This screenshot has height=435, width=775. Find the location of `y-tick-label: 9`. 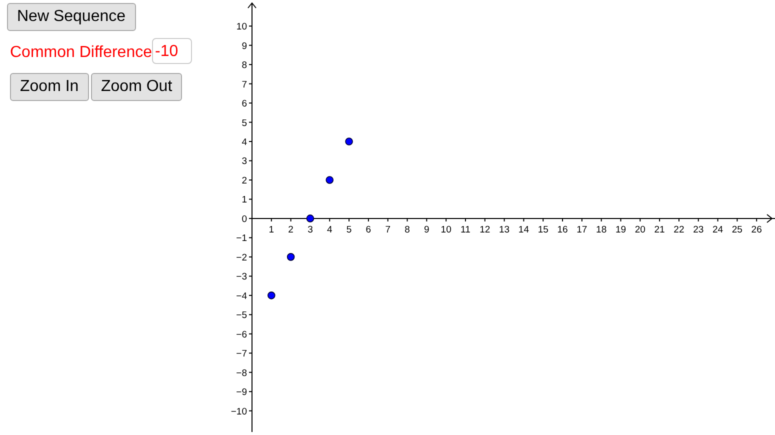

y-tick-label: 9 is located at coordinates (244, 46).